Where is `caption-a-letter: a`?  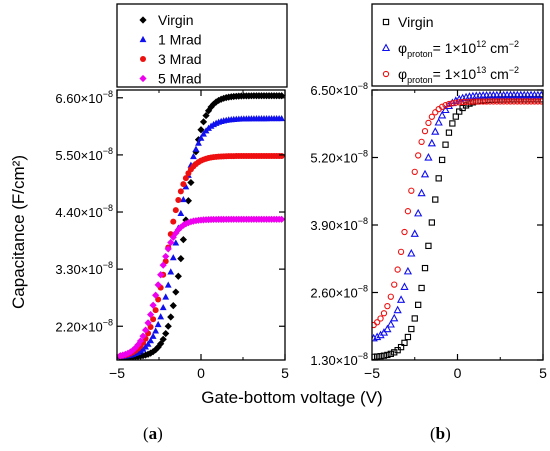
caption-a-letter: a is located at coordinates (153, 433).